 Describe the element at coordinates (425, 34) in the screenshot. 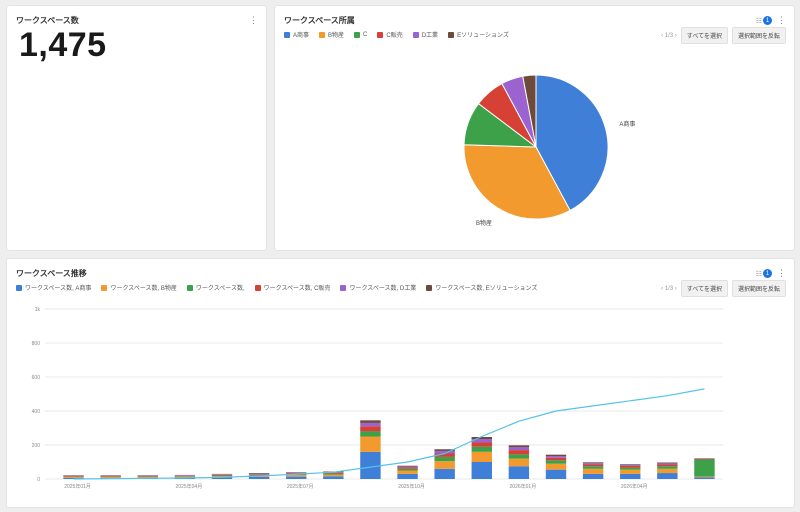

I see `legend-item: D工業` at that location.